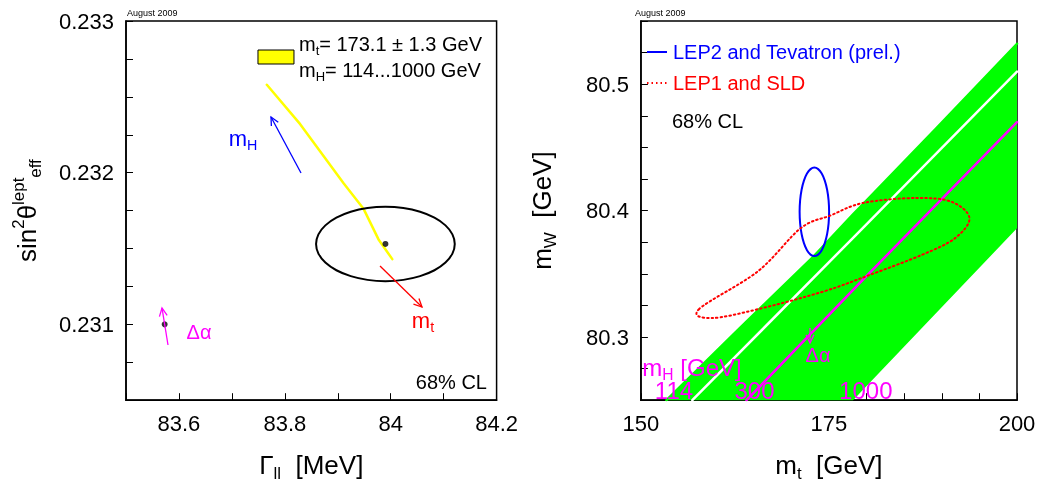  I want to click on y-tick-label: 80.5, so click(607, 84).